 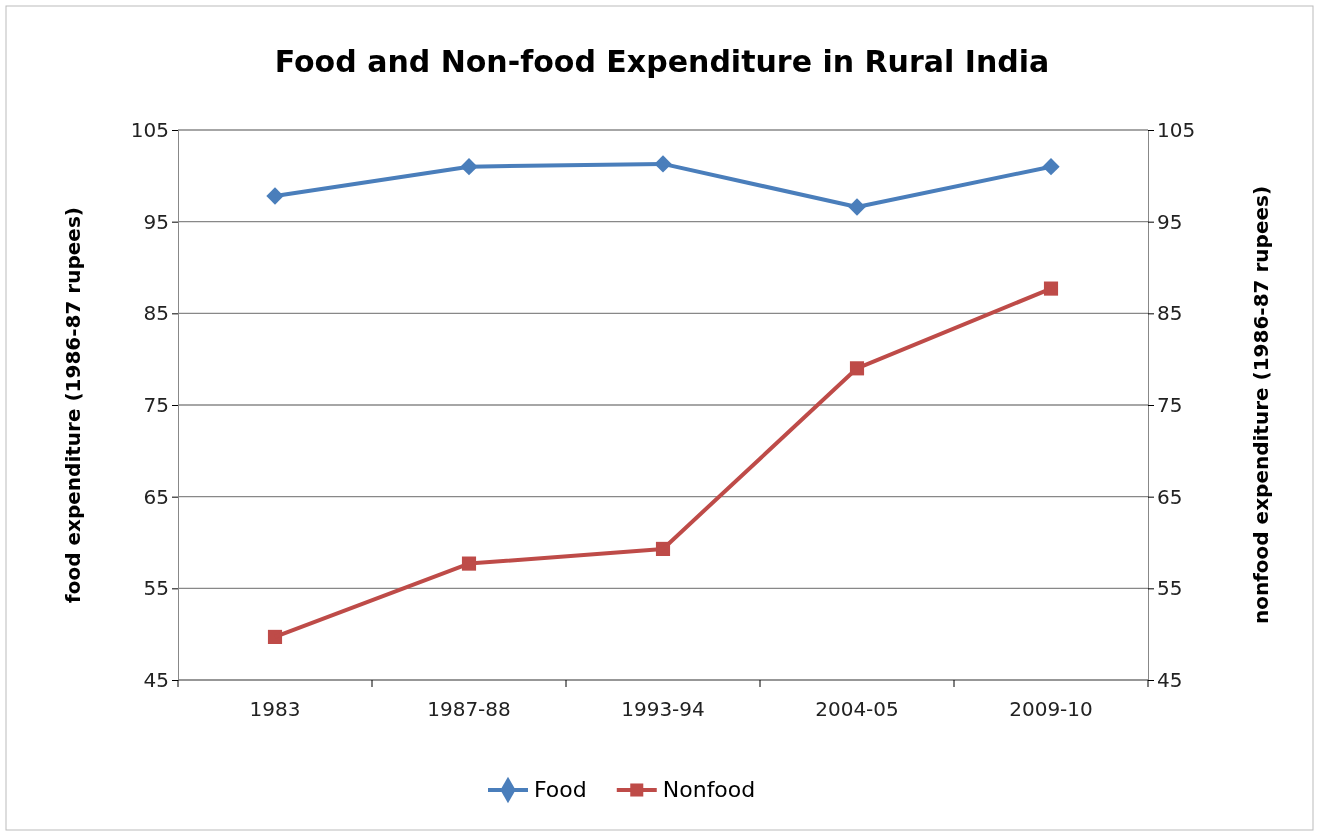 I want to click on y-tick-label: 105, so click(x=149, y=129).